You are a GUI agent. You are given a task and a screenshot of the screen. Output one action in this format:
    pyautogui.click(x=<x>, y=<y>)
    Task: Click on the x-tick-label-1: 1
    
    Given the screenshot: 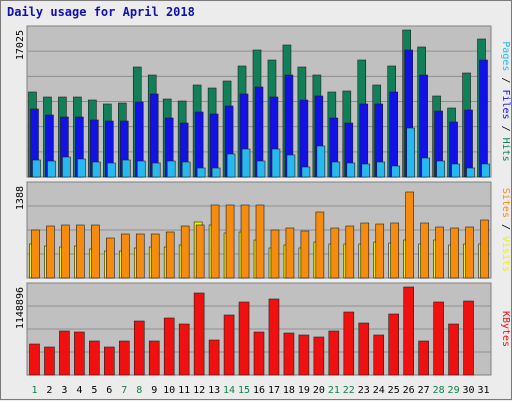 What is the action you would take?
    pyautogui.click(x=34, y=390)
    